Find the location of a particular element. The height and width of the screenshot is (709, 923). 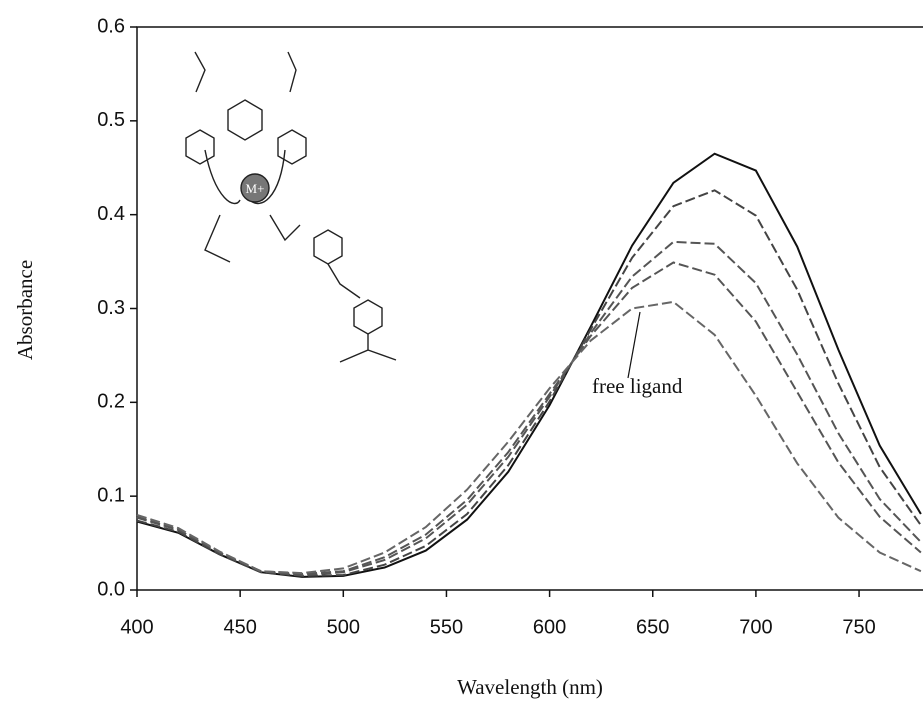

y-tick-label: 0.6 is located at coordinates (111, 26).